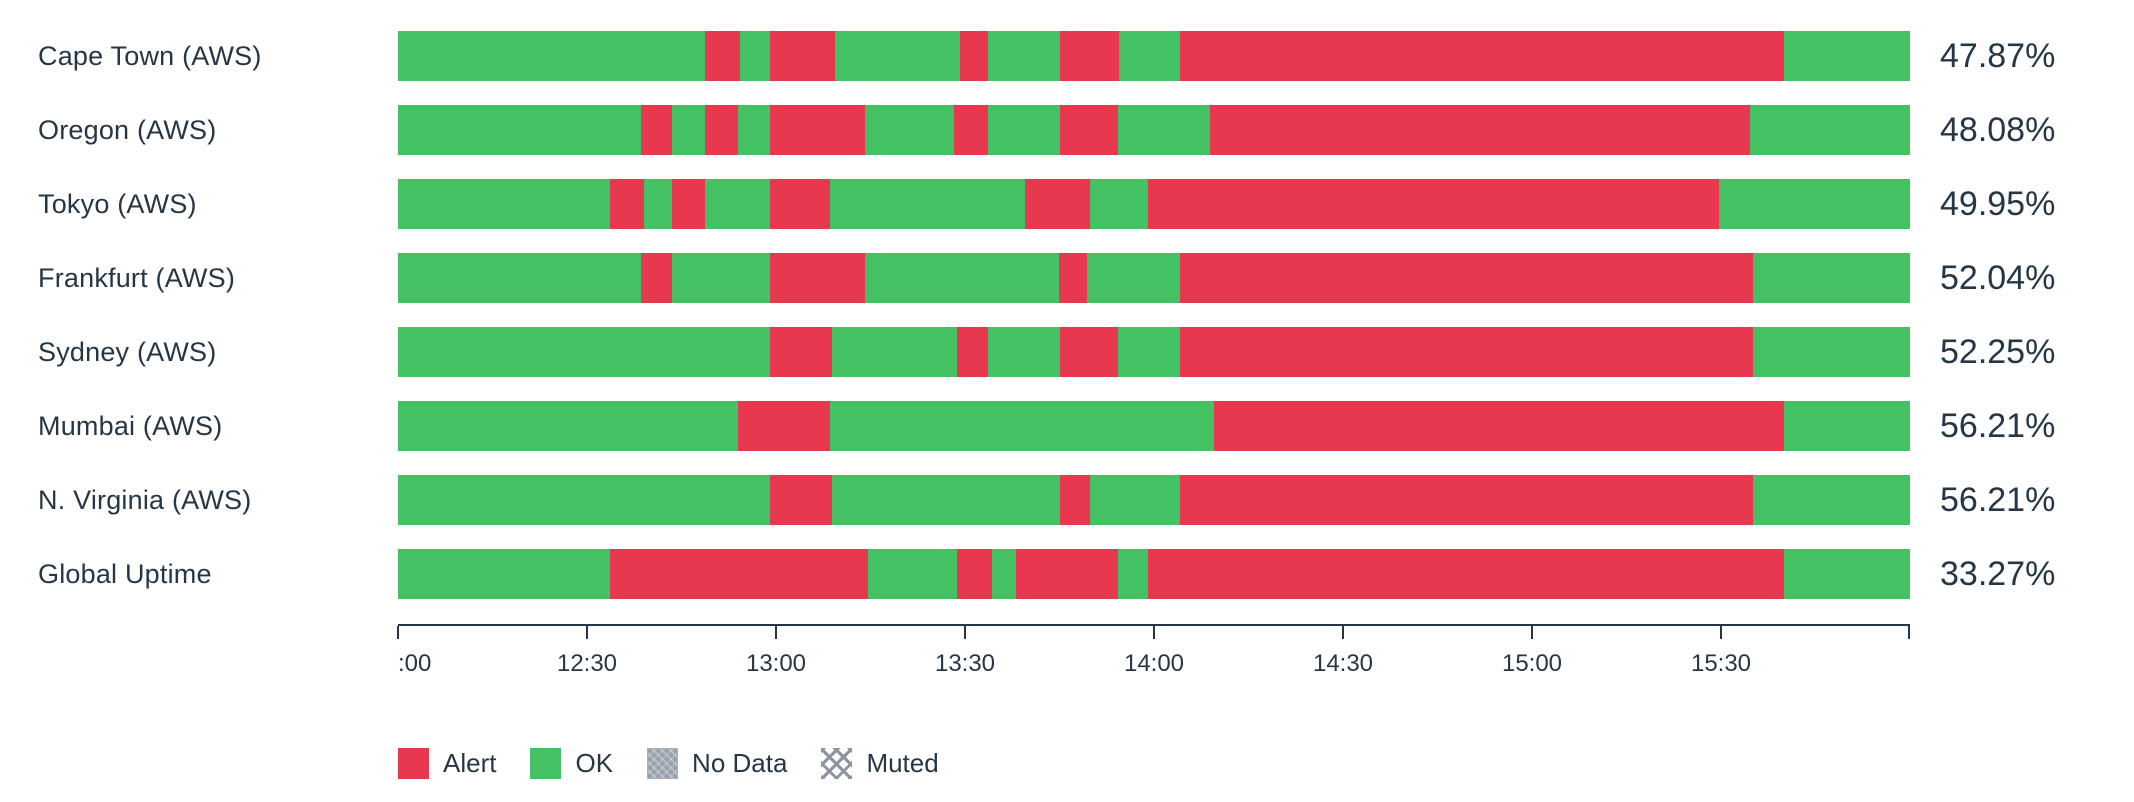 The height and width of the screenshot is (802, 2134). What do you see at coordinates (880, 763) in the screenshot?
I see `legend-item-muted: Muted` at bounding box center [880, 763].